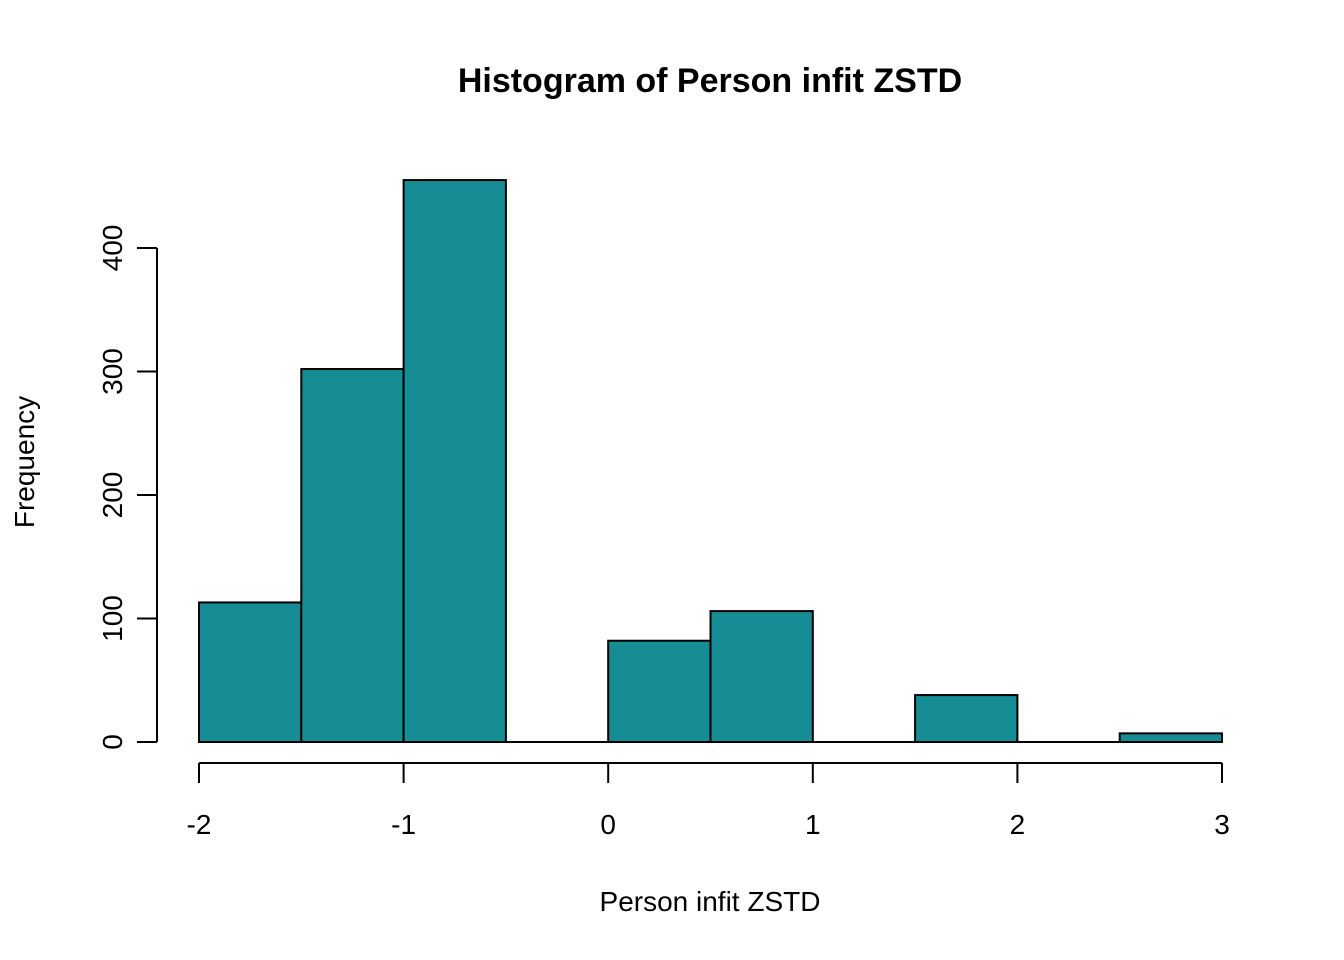 The width and height of the screenshot is (1344, 960). Describe the element at coordinates (813, 824) in the screenshot. I see `x-tick-label: 1` at that location.